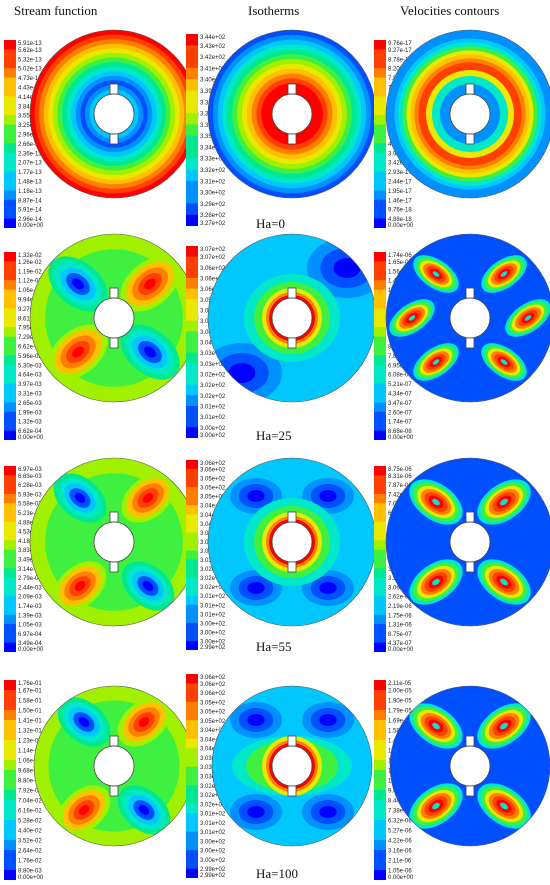 This screenshot has width=550, height=885. Describe the element at coordinates (114, 114) in the screenshot. I see `contour-plot-stream-row0` at that location.